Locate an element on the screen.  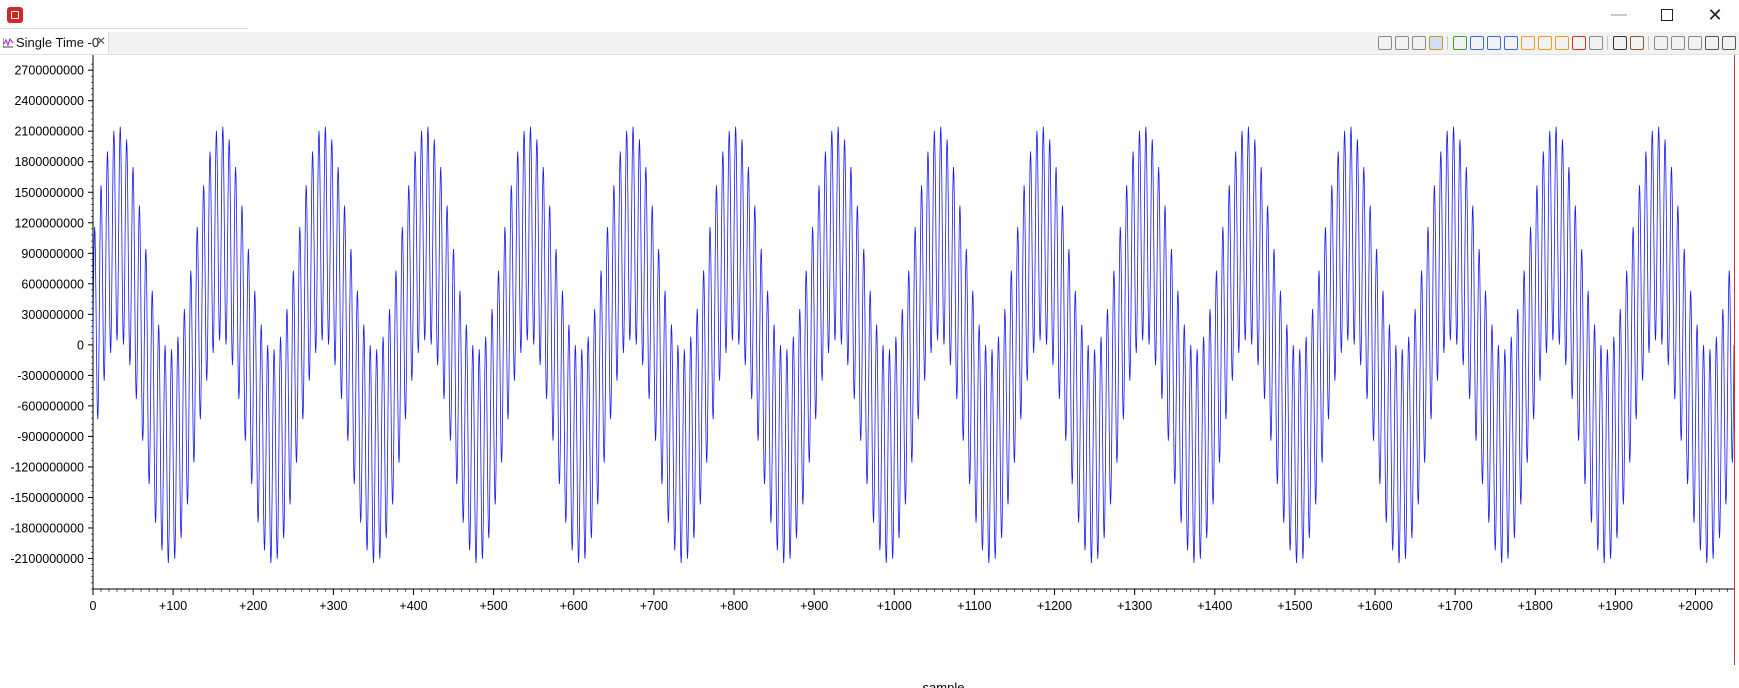
tab-single-time: Single Time -0 ✕ is located at coordinates (54, 43).